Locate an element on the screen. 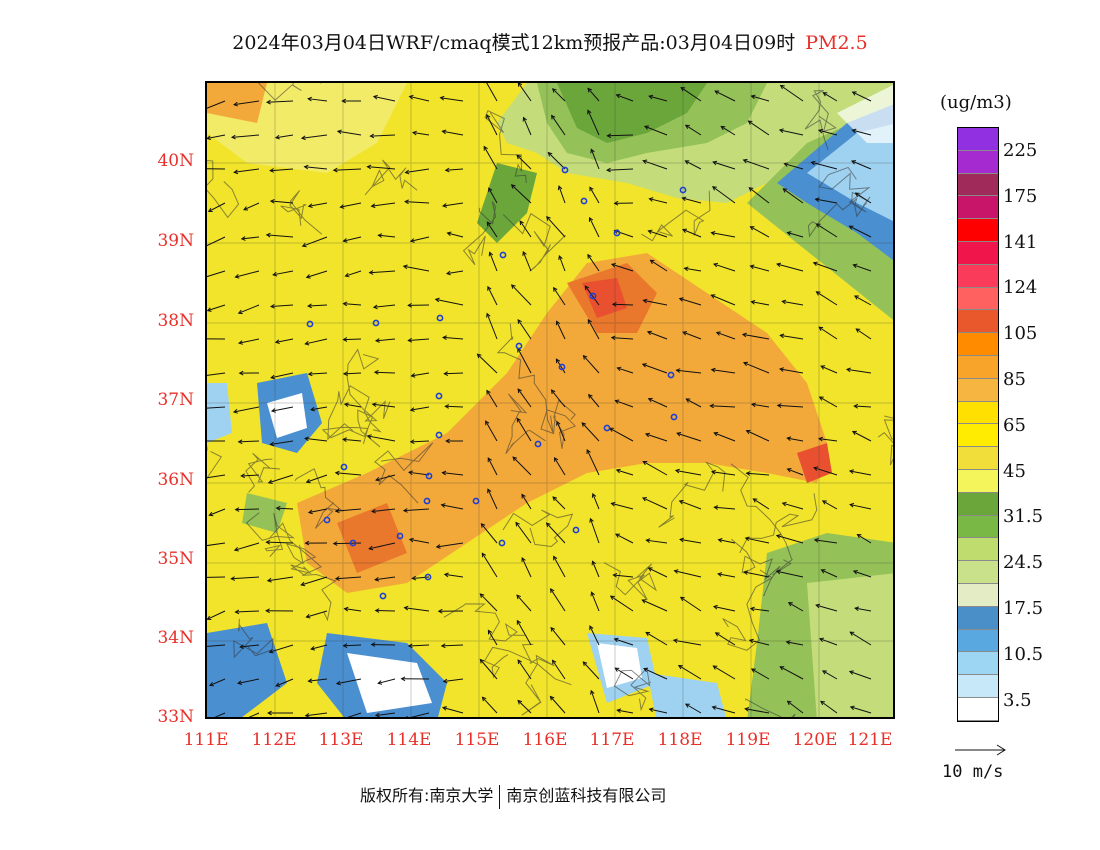 Image resolution: width=1100 pixels, height=850 pixels. blue-patch-sw is located at coordinates (247, 670).